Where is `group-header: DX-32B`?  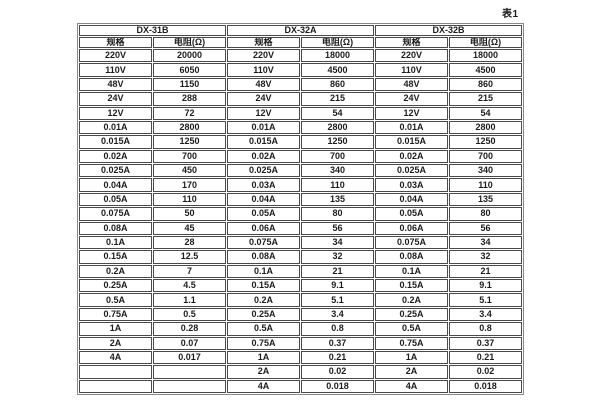
group-header: DX-32B is located at coordinates (448, 30).